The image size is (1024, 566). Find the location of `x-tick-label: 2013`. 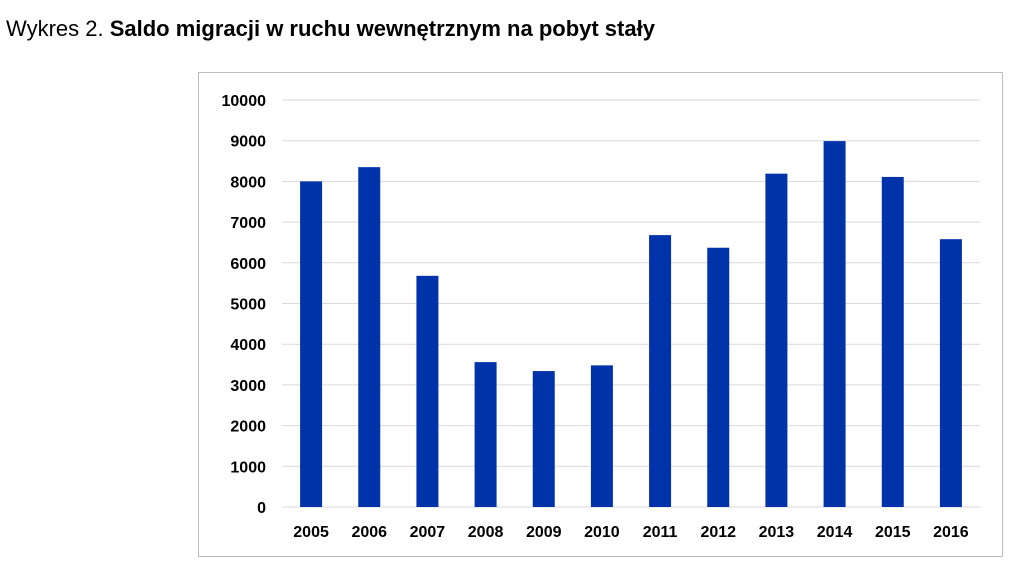

x-tick-label: 2013 is located at coordinates (777, 532).